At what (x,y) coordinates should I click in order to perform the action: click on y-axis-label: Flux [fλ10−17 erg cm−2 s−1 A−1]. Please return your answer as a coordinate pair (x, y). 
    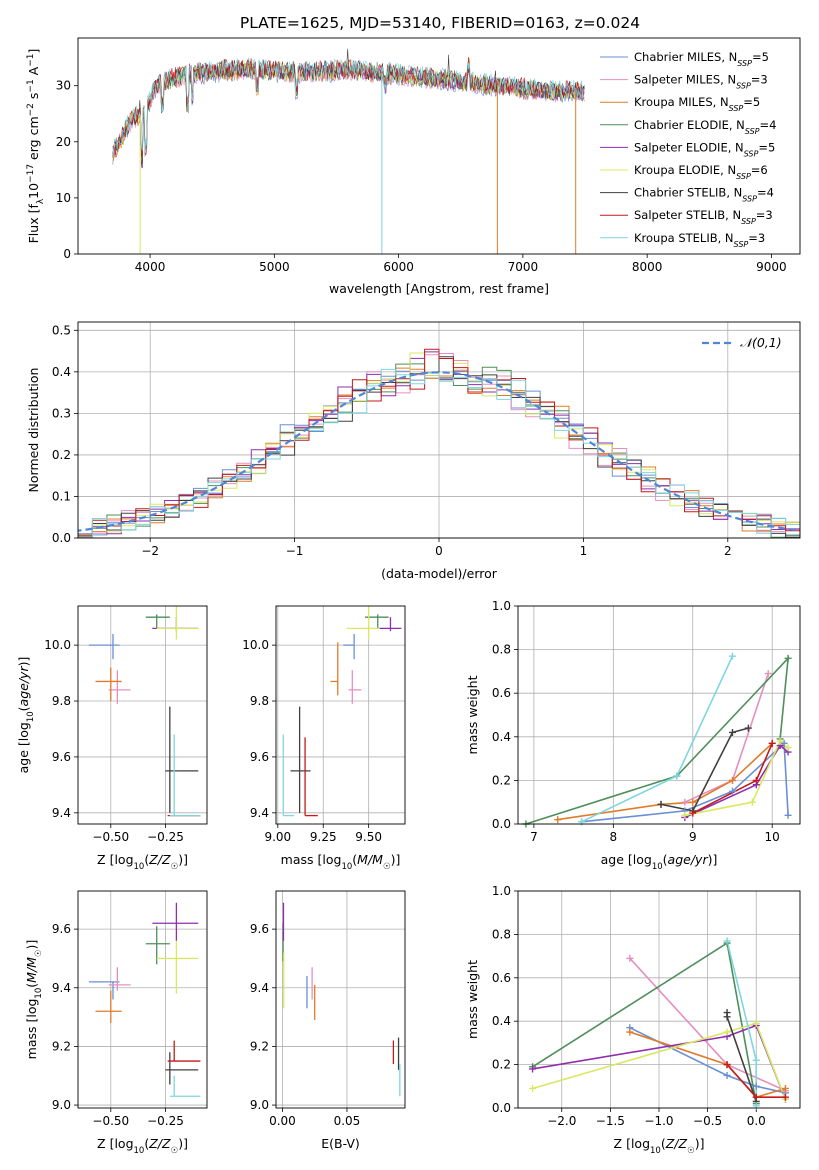
    Looking at the image, I should click on (36, 146).